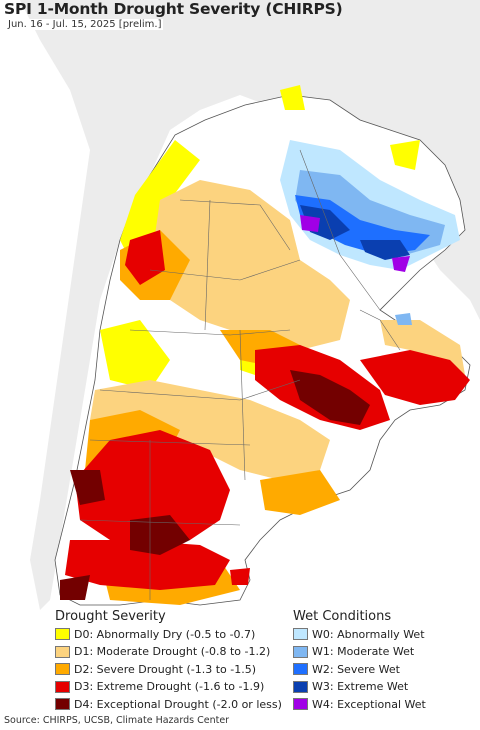  Describe the element at coordinates (368, 634) in the screenshot. I see `wet-legend-label: W0: Abnormally Wet` at that location.